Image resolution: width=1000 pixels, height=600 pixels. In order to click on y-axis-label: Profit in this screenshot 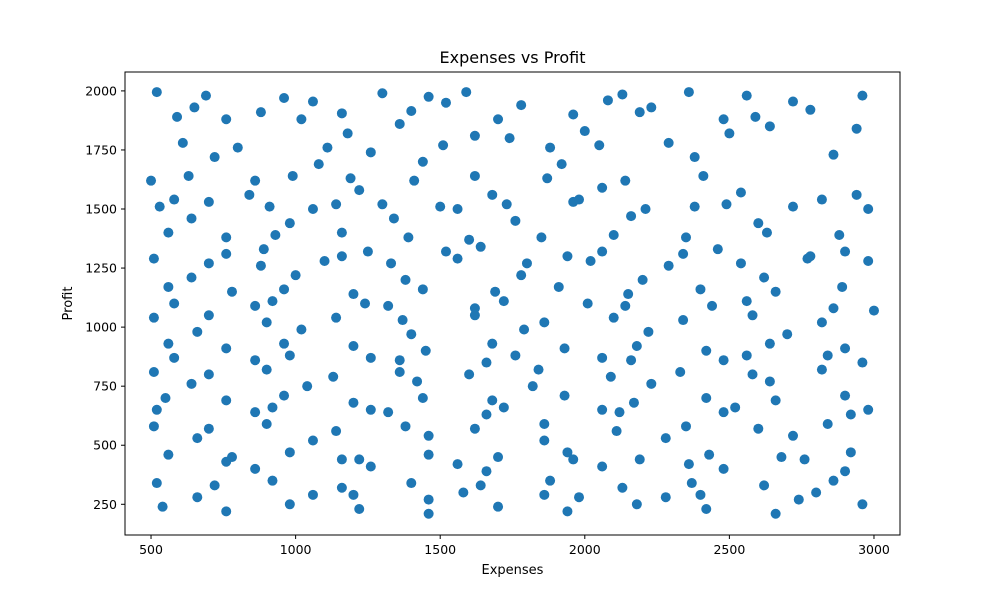, I will do `click(68, 304)`.